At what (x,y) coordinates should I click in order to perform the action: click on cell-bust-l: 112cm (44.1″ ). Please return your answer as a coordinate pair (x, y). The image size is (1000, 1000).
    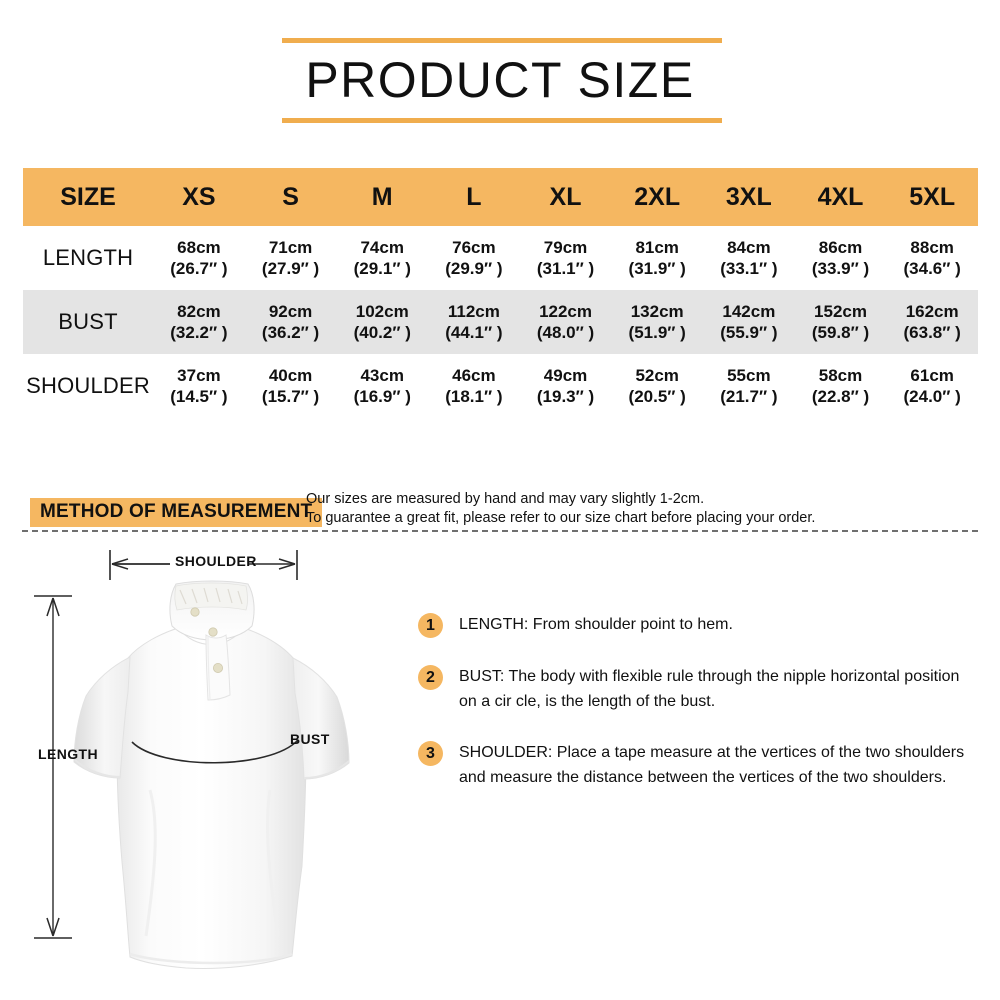
    Looking at the image, I should click on (474, 322).